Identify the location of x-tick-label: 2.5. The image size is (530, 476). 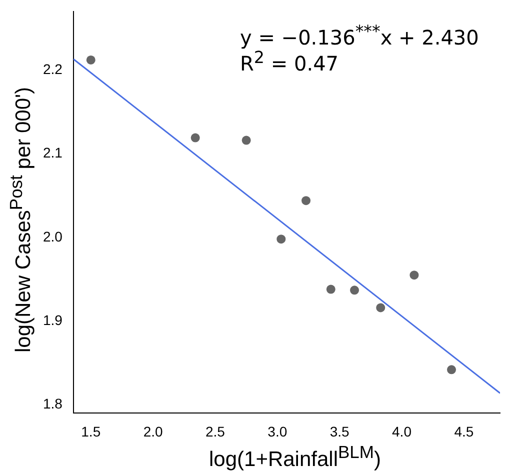
(215, 431).